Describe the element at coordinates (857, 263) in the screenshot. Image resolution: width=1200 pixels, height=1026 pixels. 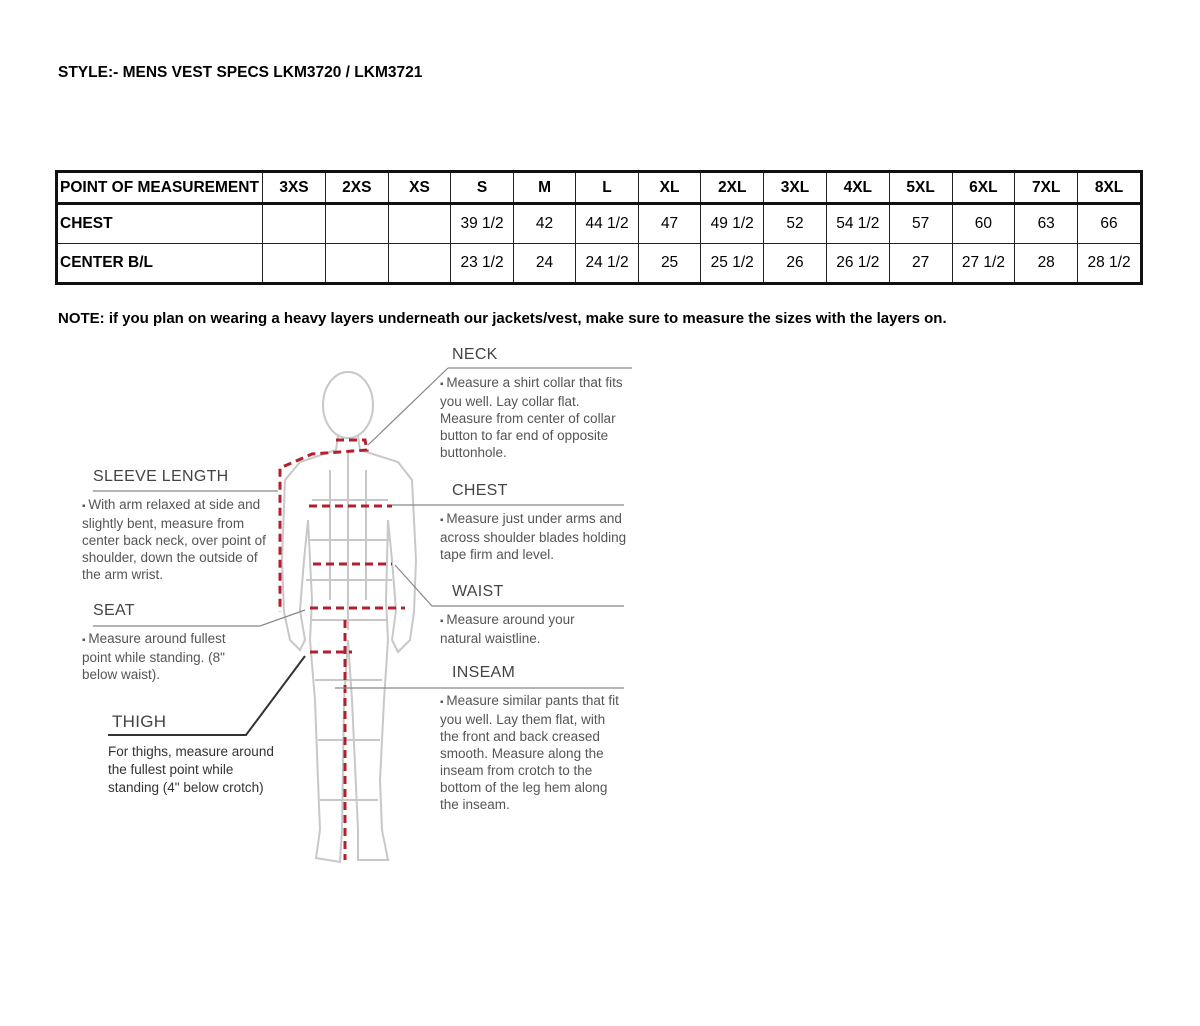
I see `table-cell: 26 1/2` at that location.